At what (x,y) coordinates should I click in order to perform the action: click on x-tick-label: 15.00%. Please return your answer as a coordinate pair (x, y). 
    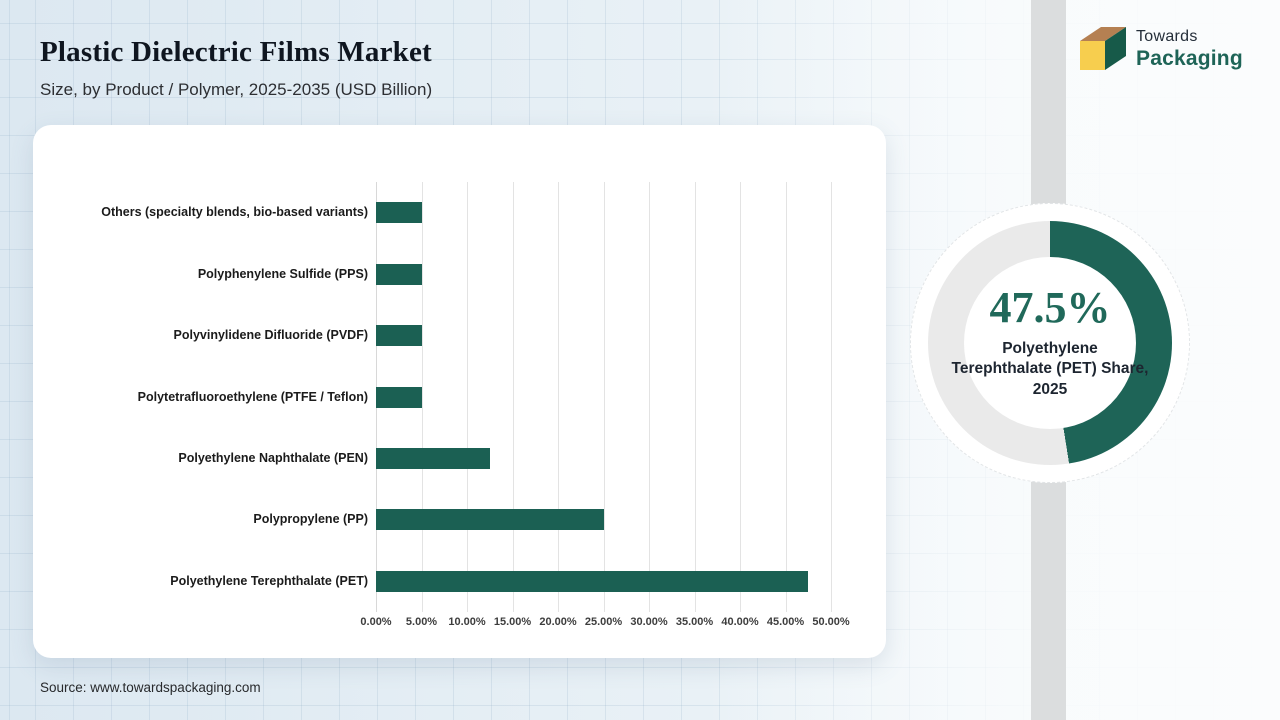
    Looking at the image, I should click on (512, 622).